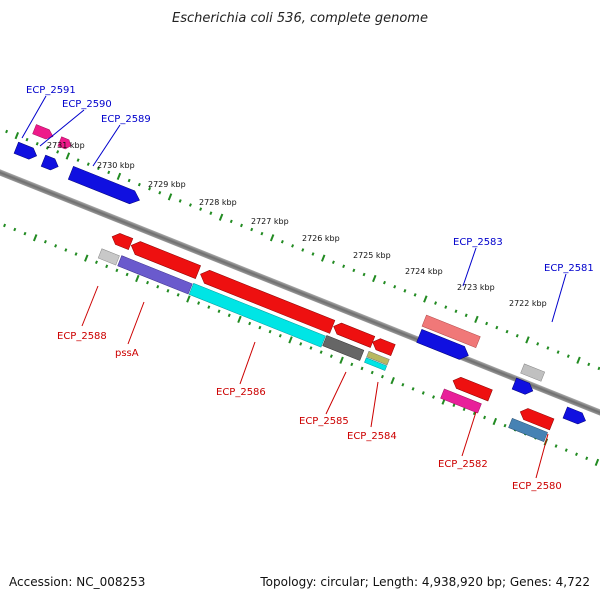 Image resolution: width=600 pixels, height=600 pixels. Describe the element at coordinates (122, 241) in the screenshot. I see `gene-ecp-2588a` at that location.